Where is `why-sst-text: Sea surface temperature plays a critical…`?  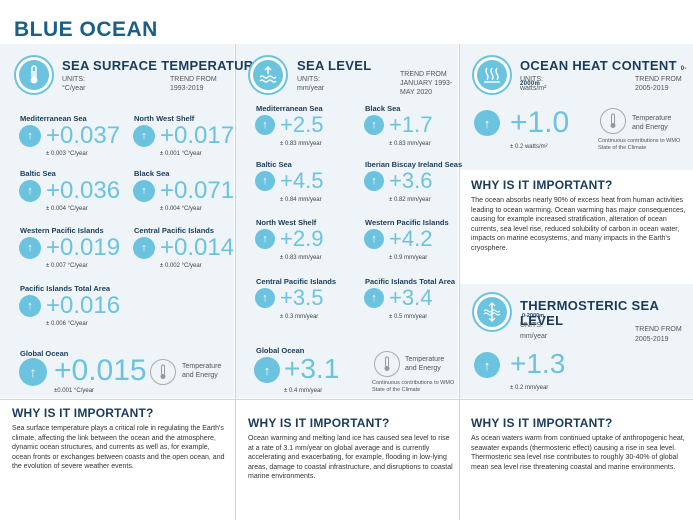 why-sst-text: Sea surface temperature plays a critical… is located at coordinates (118, 448).